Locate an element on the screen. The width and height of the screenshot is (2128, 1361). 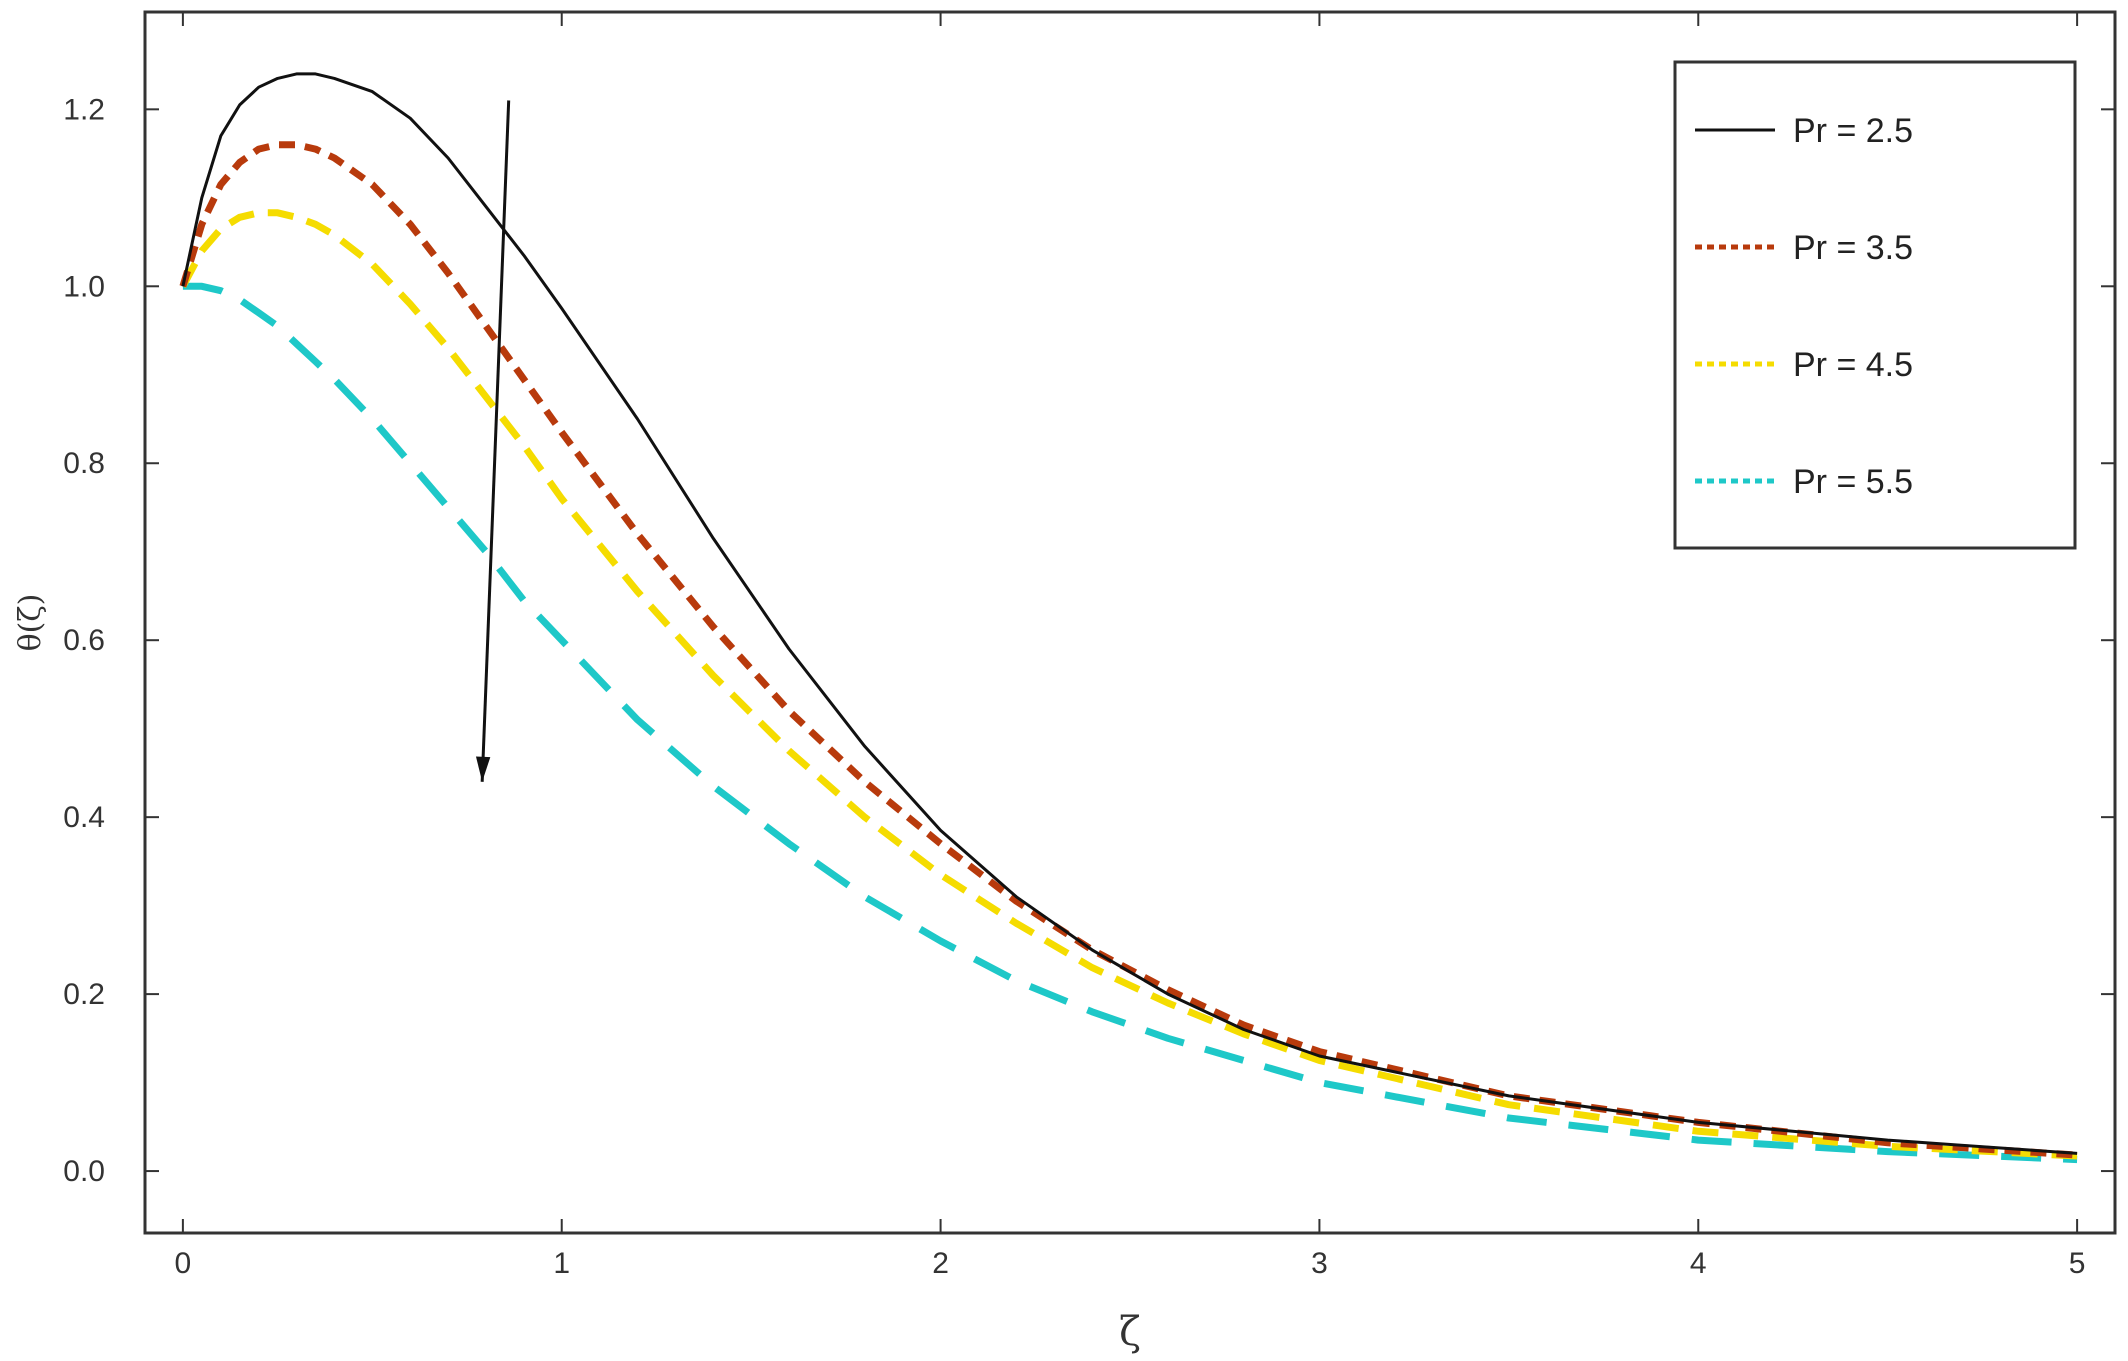
x-tick-label: 3 is located at coordinates (1319, 1263).